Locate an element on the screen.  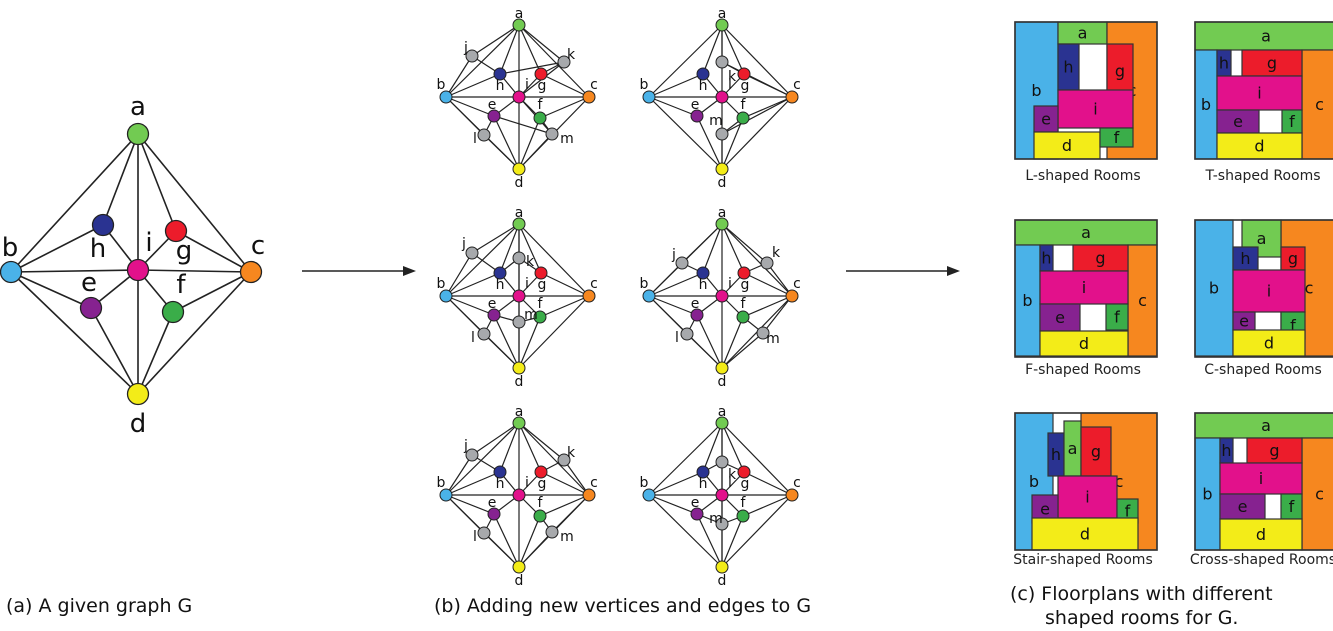
floorplan: bachgiedf is located at coordinates (1086, 90).